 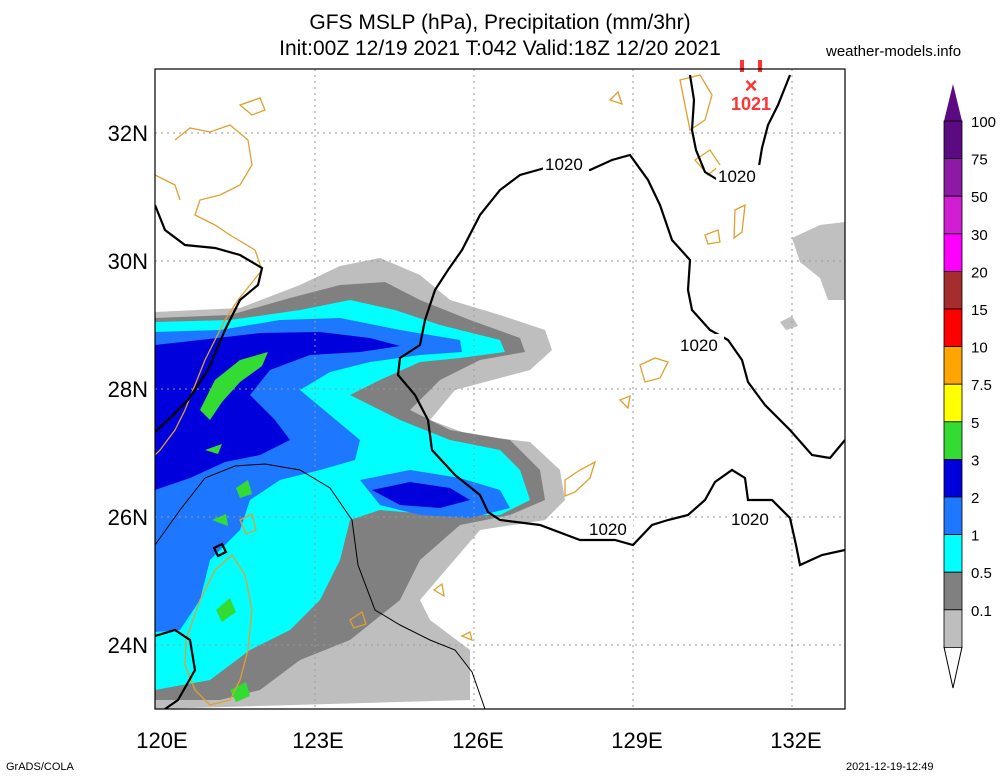 What do you see at coordinates (751, 104) in the screenshot?
I see `high-center-label: 1021` at bounding box center [751, 104].